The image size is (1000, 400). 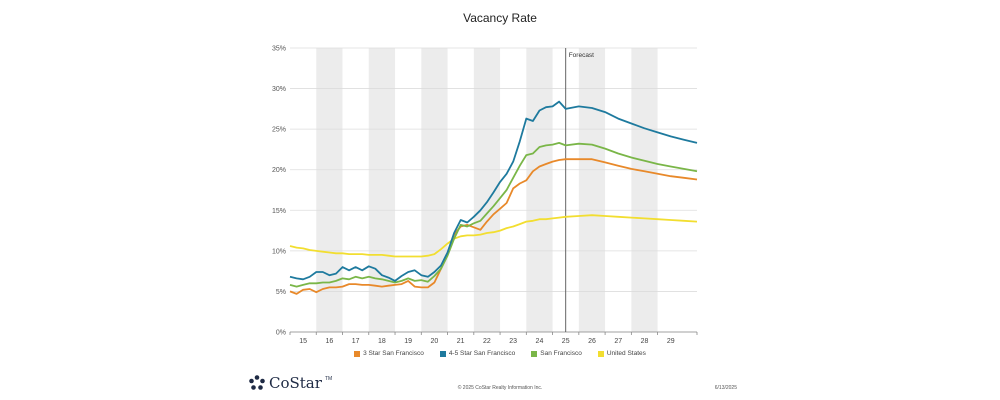 What do you see at coordinates (500, 388) in the screenshot?
I see `copyright-text: © 2025 CoStar Realty Information Inc.` at bounding box center [500, 388].